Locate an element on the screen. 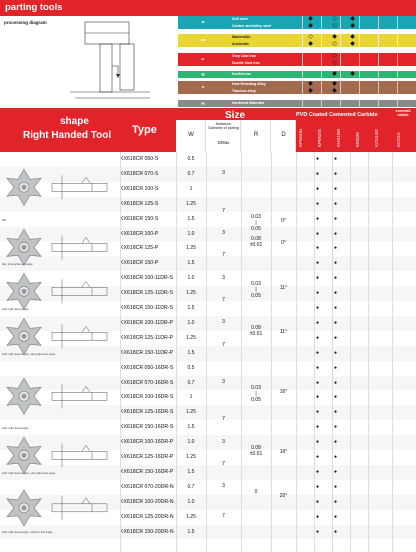 The width and height of the screenshot is (416, 552). grade-heading: KCN10D is located at coordinates (376, 138).